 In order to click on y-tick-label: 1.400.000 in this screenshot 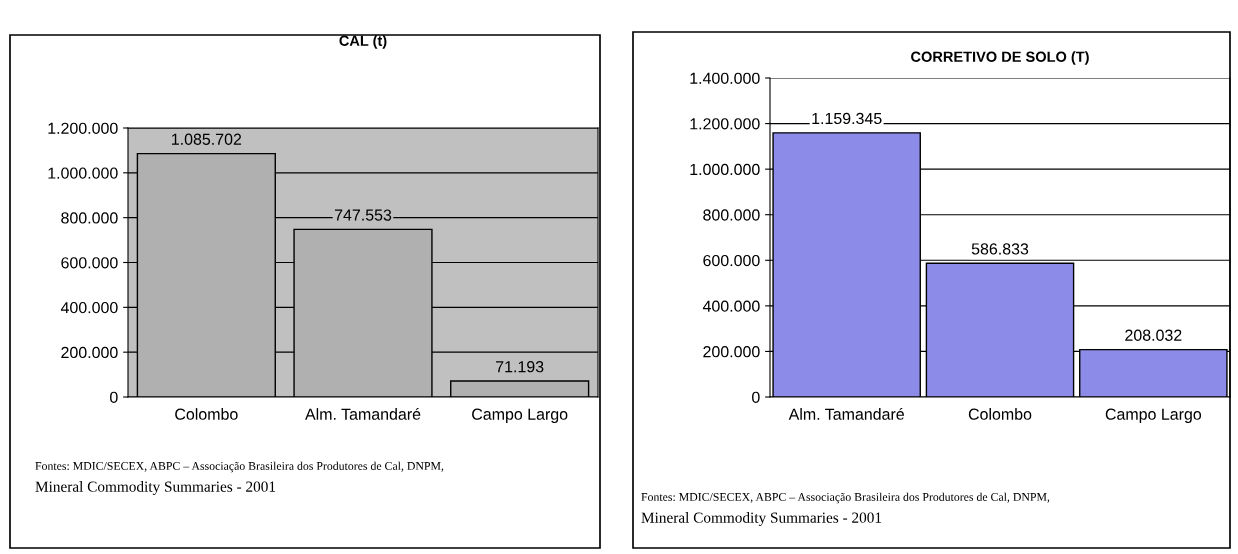, I will do `click(725, 78)`.